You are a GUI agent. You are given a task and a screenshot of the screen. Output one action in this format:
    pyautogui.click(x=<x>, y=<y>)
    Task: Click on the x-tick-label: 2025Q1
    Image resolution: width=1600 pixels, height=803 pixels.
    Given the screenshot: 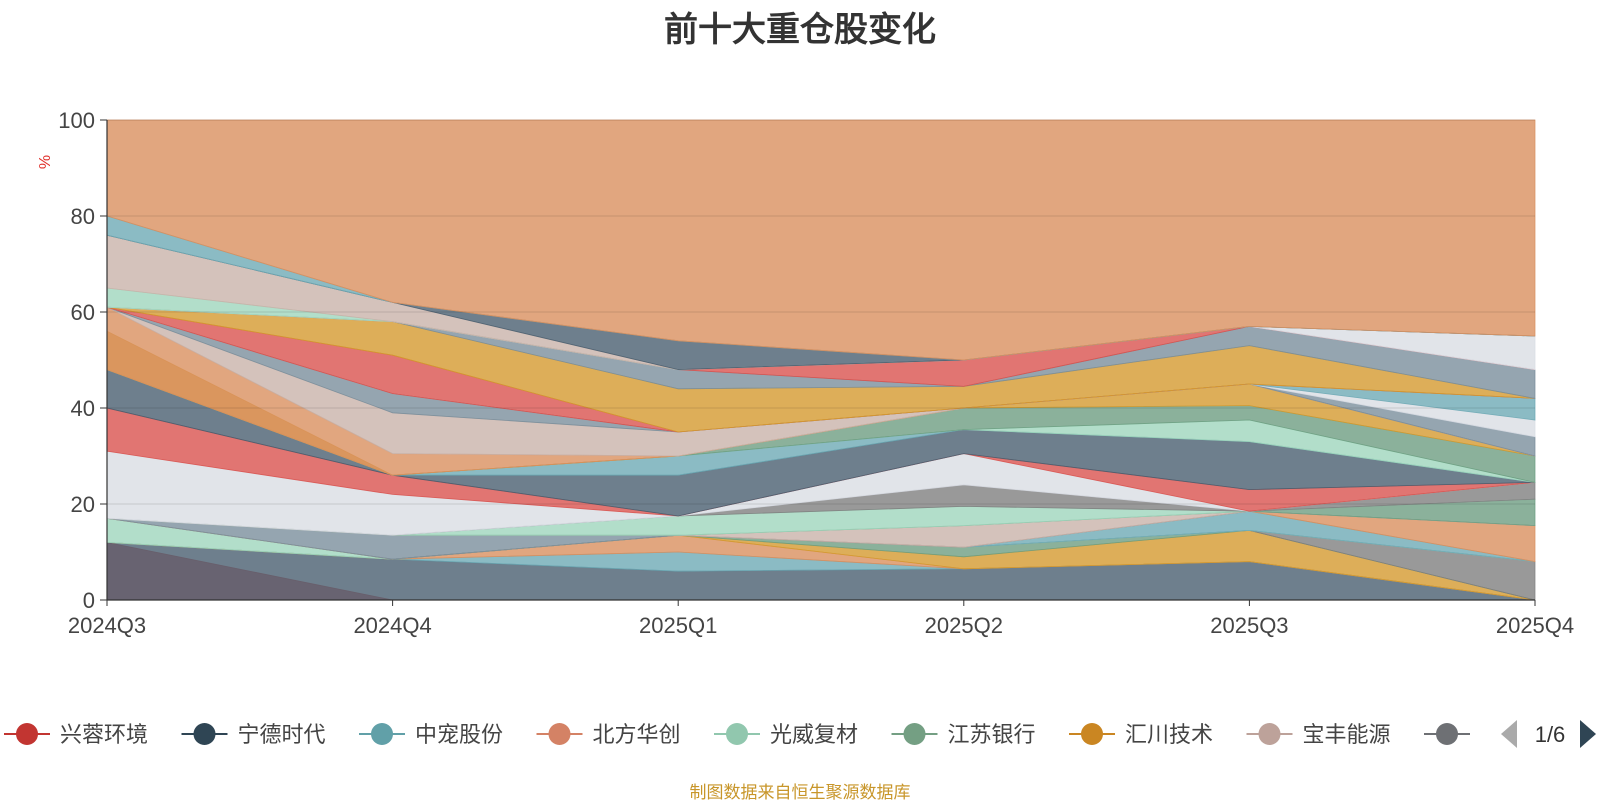 What is the action you would take?
    pyautogui.click(x=678, y=625)
    